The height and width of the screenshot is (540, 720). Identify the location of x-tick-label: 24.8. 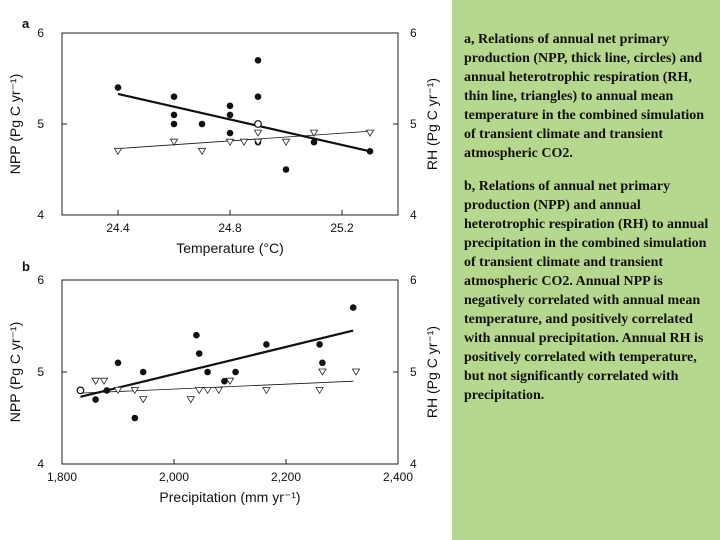
(230, 228).